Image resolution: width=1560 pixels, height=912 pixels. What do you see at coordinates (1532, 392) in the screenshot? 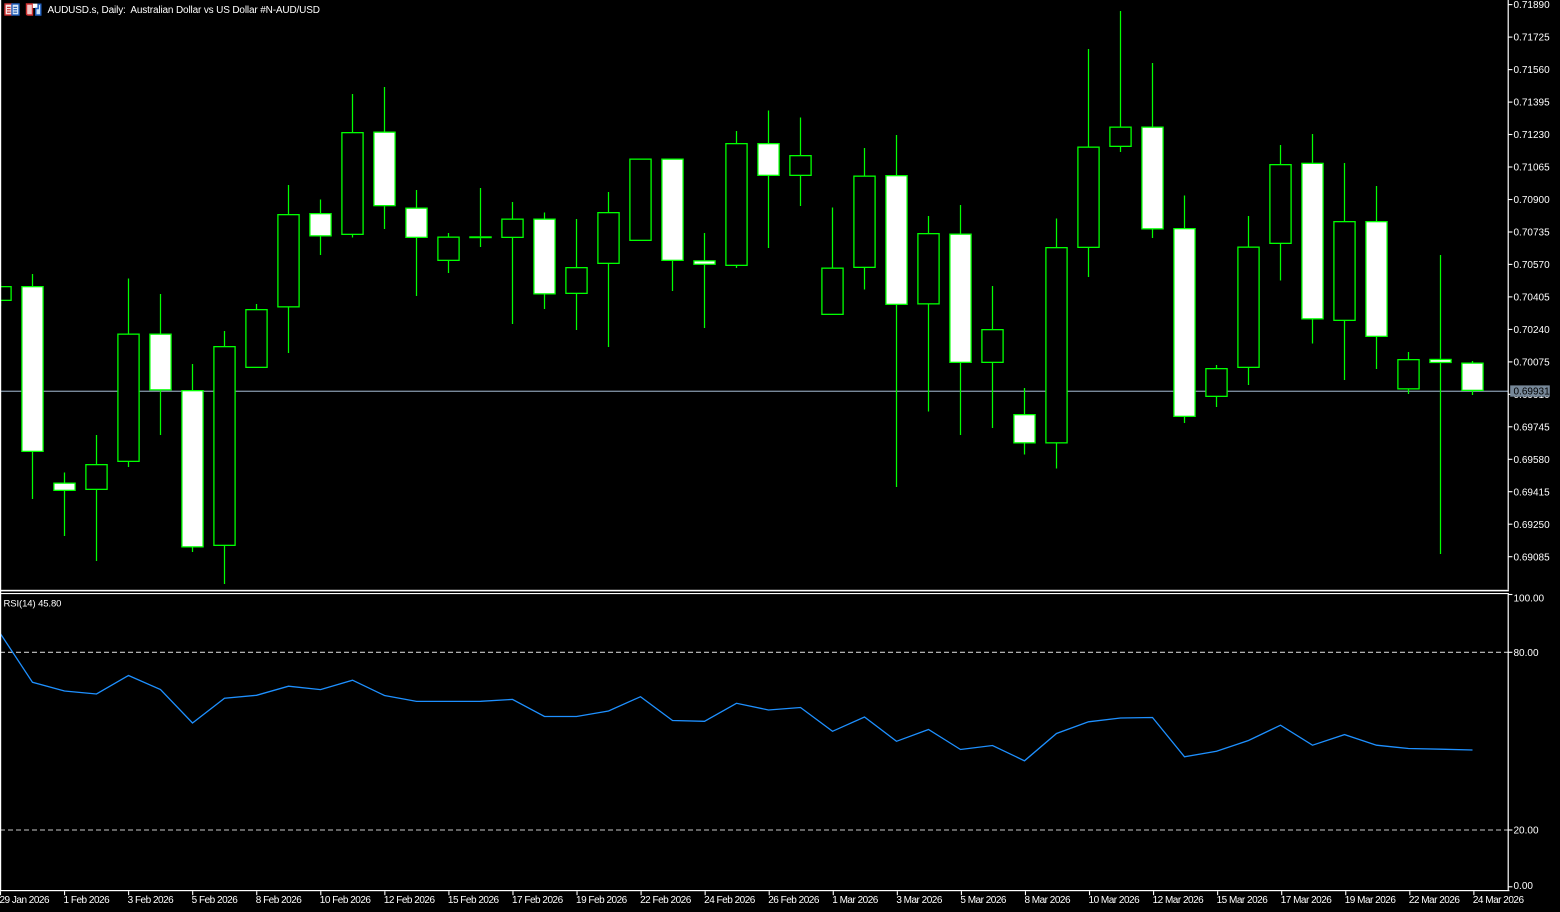
I see `svg-text: 0.69931` at bounding box center [1532, 392].